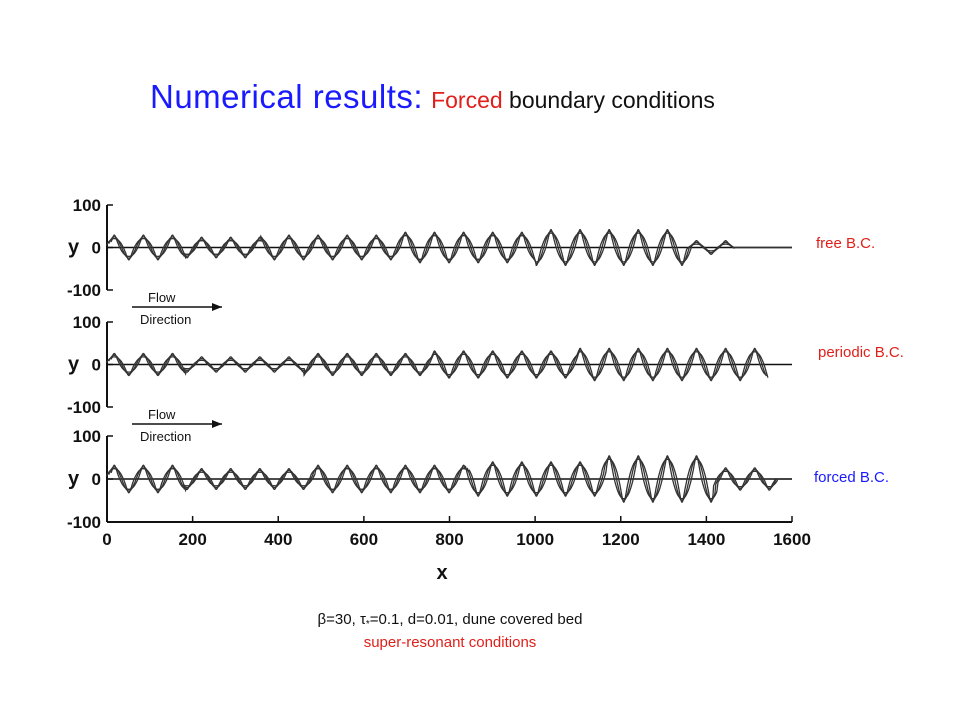  Describe the element at coordinates (535, 539) in the screenshot. I see `x-tick-label-5: 1000` at that location.